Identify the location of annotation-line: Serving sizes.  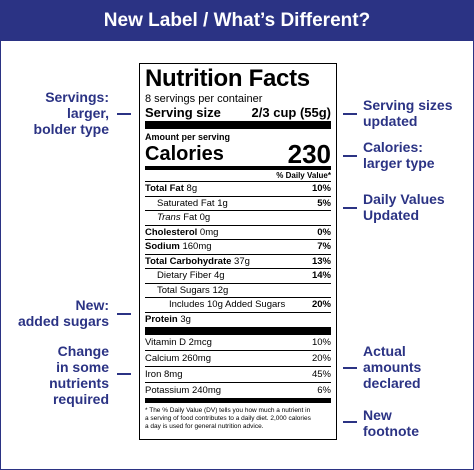
(408, 105).